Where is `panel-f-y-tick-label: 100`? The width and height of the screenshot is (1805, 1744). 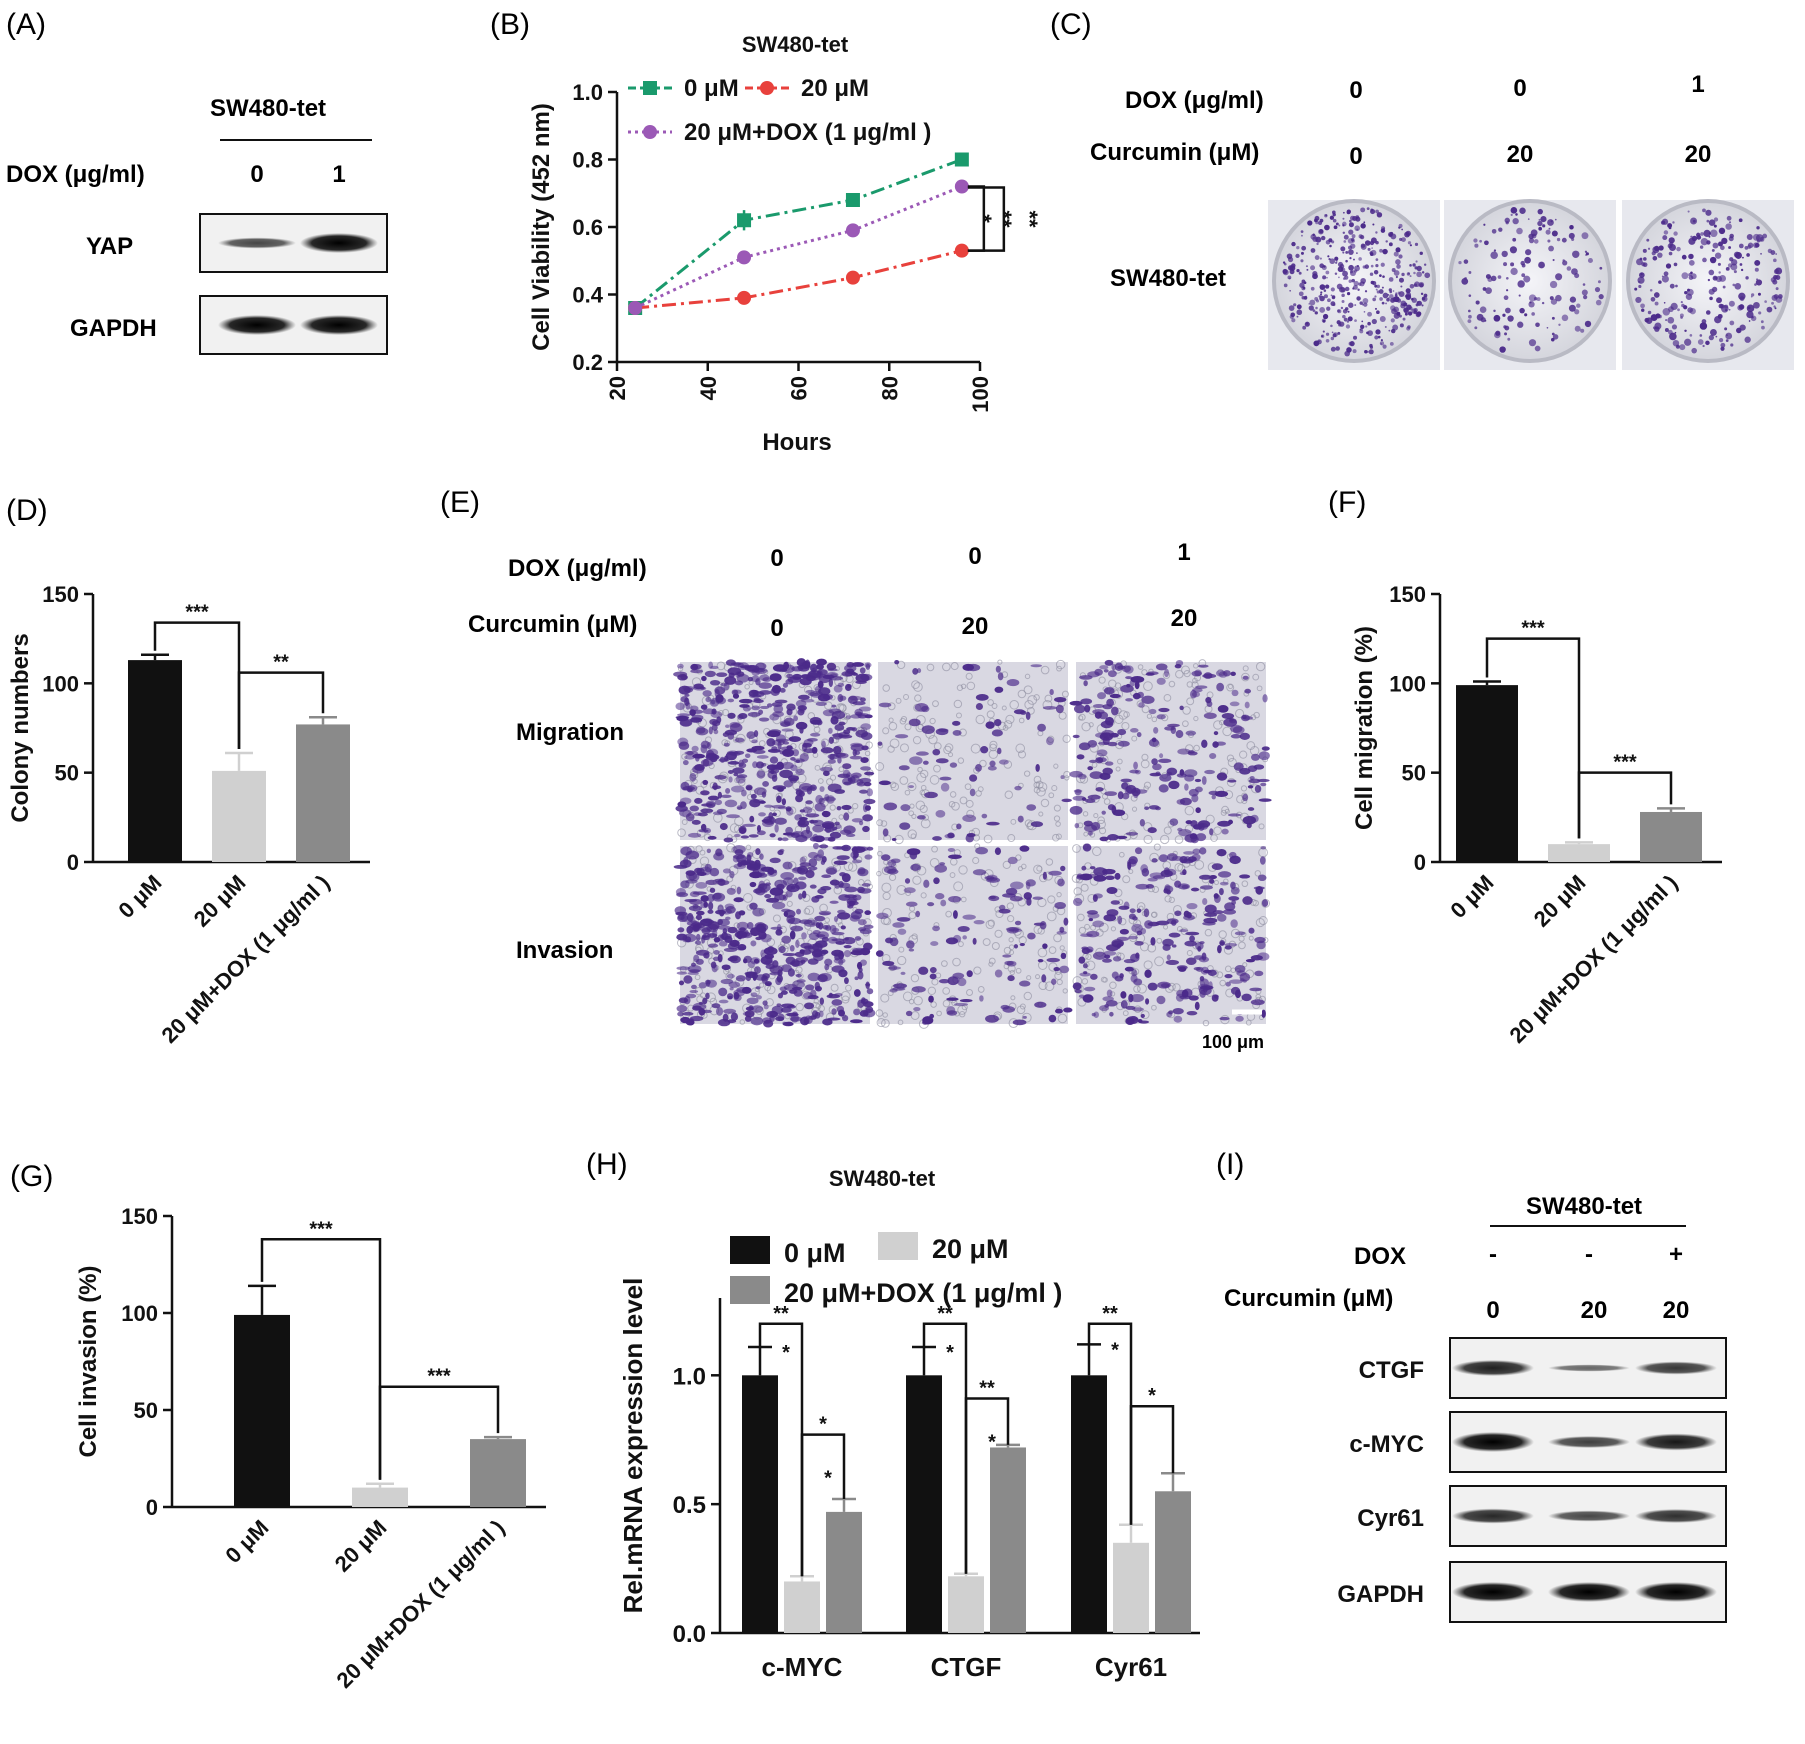
panel-f-y-tick-label: 100 is located at coordinates (1407, 683).